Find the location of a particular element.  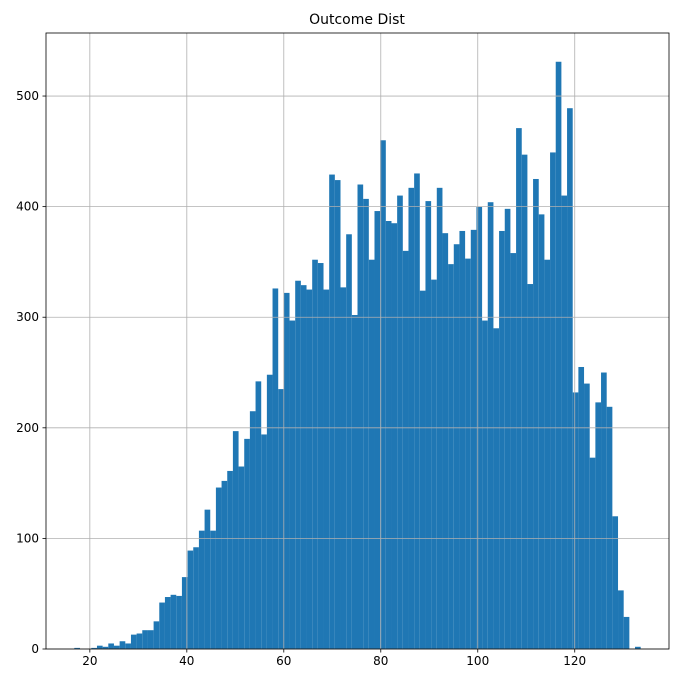

y-tick-label: 0 is located at coordinates (35, 649).